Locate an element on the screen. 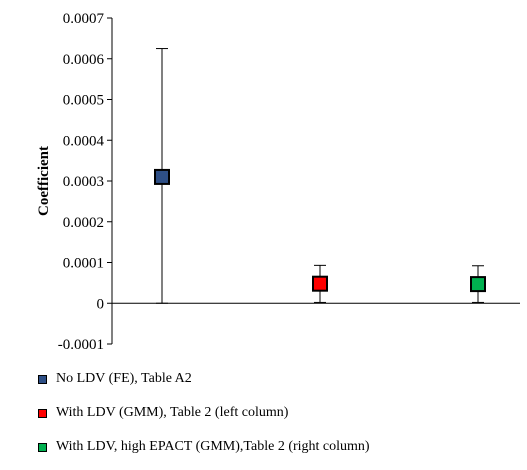  y-tick-label: 0.0003 is located at coordinates (83, 182).